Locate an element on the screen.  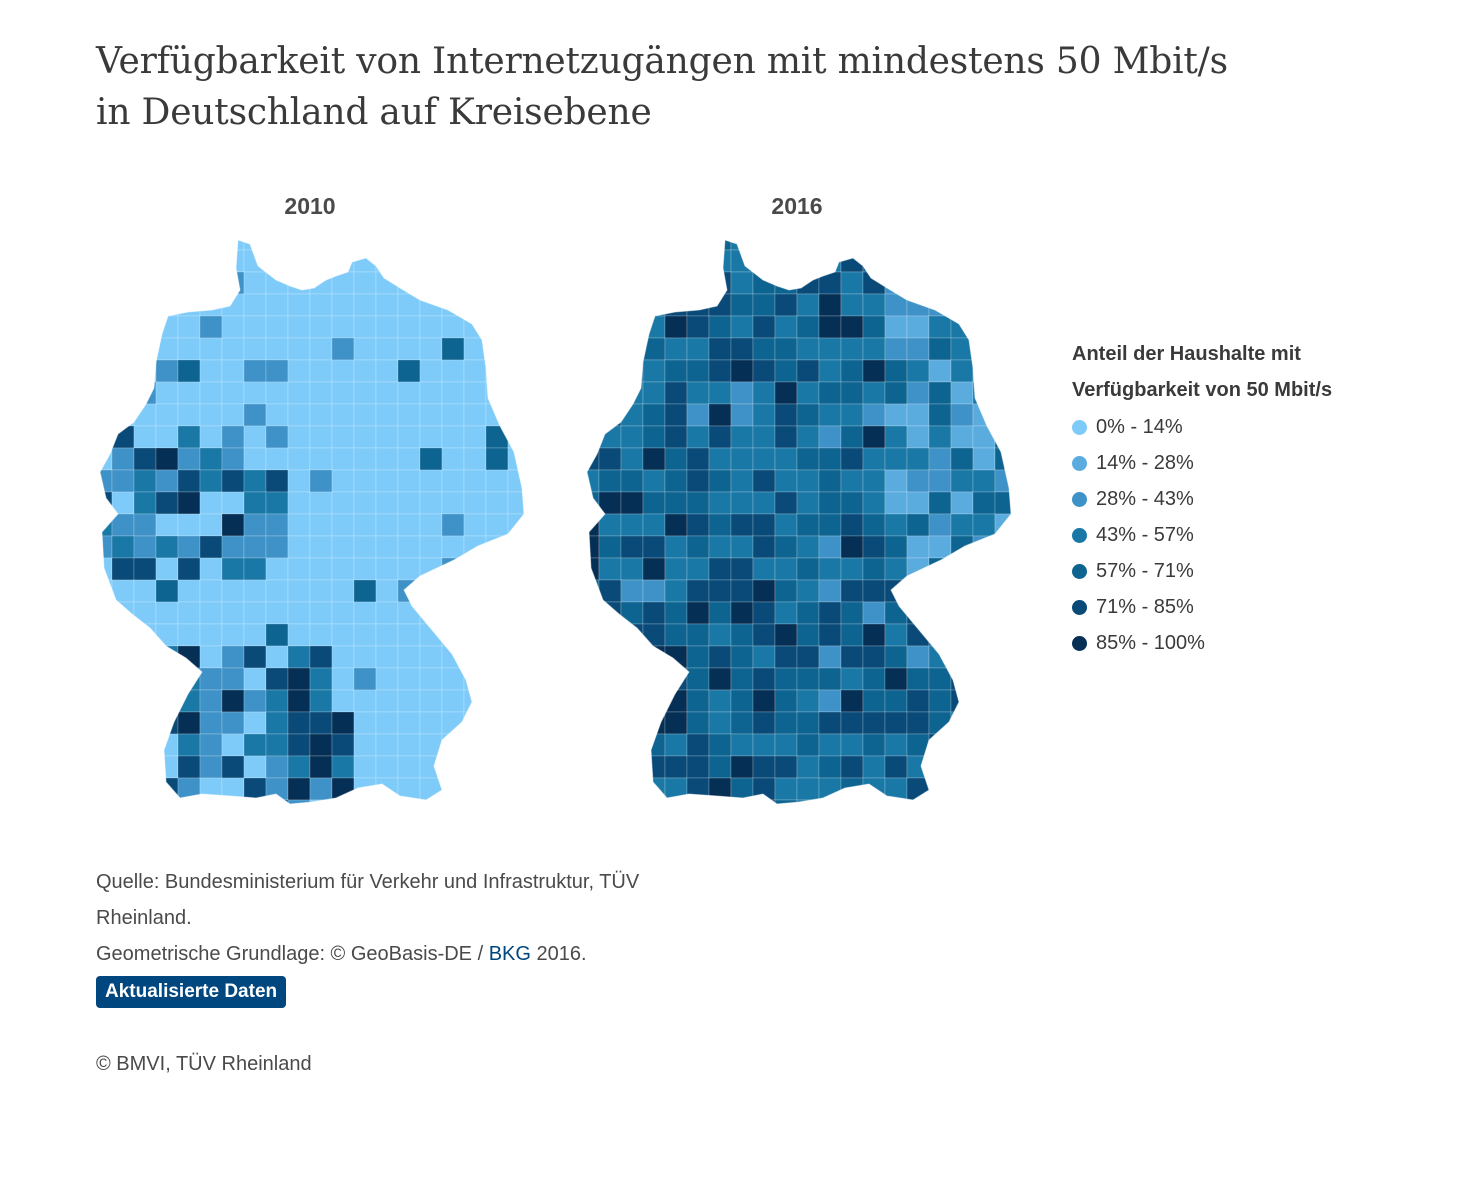
legend-item: 43% - 57% is located at coordinates (1252, 535).